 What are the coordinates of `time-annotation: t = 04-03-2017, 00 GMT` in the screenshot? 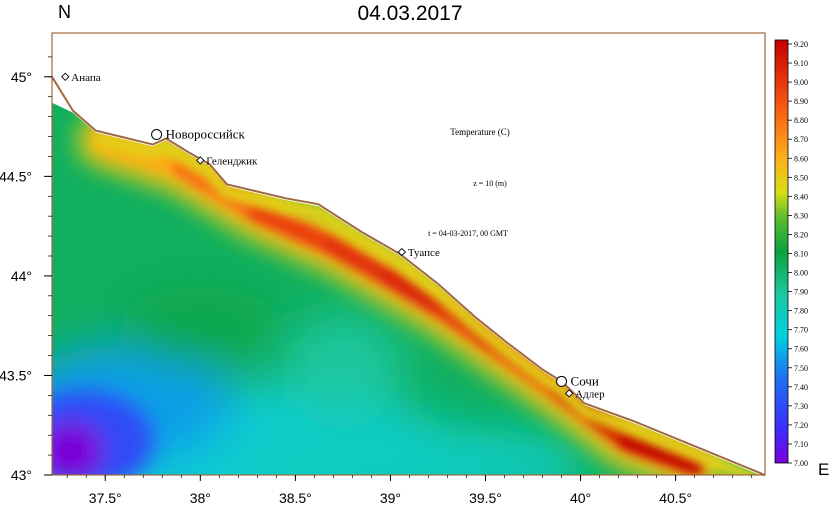 It's located at (468, 233).